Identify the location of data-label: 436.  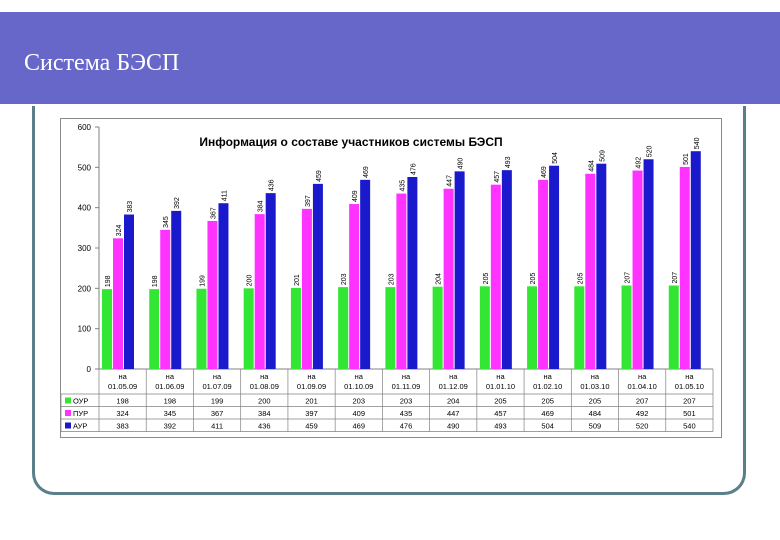
(272, 185).